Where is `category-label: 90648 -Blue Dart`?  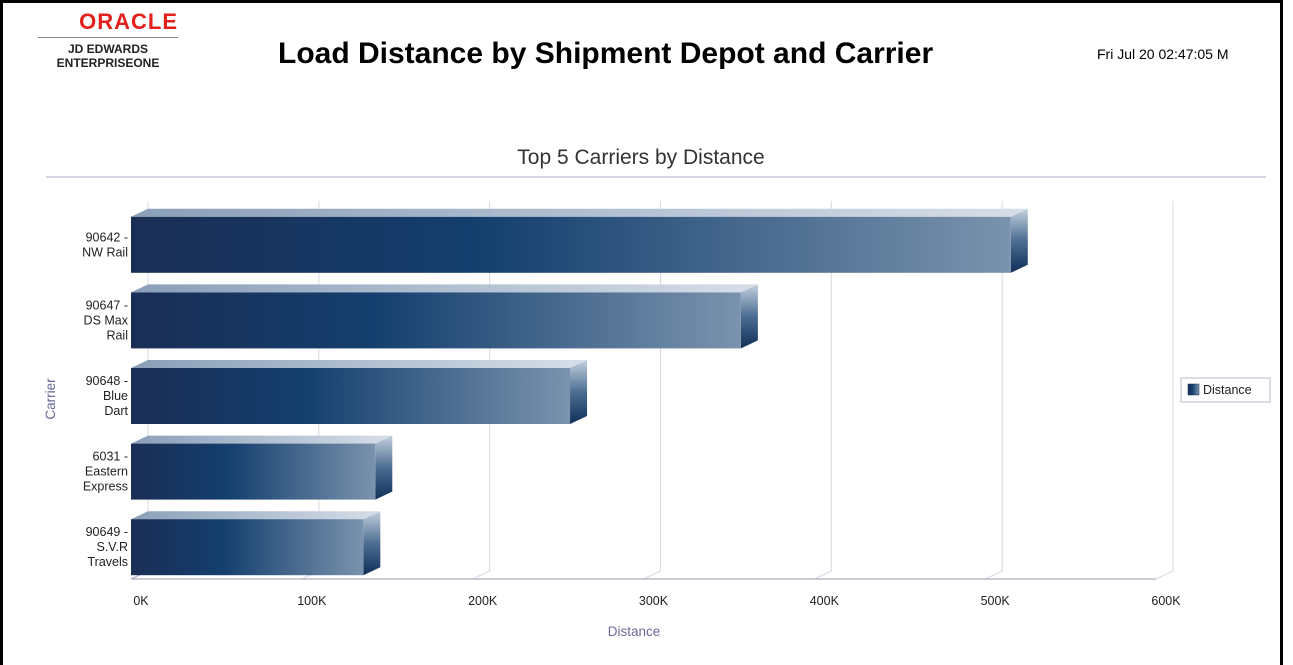
category-label: 90648 -Blue Dart is located at coordinates (107, 396).